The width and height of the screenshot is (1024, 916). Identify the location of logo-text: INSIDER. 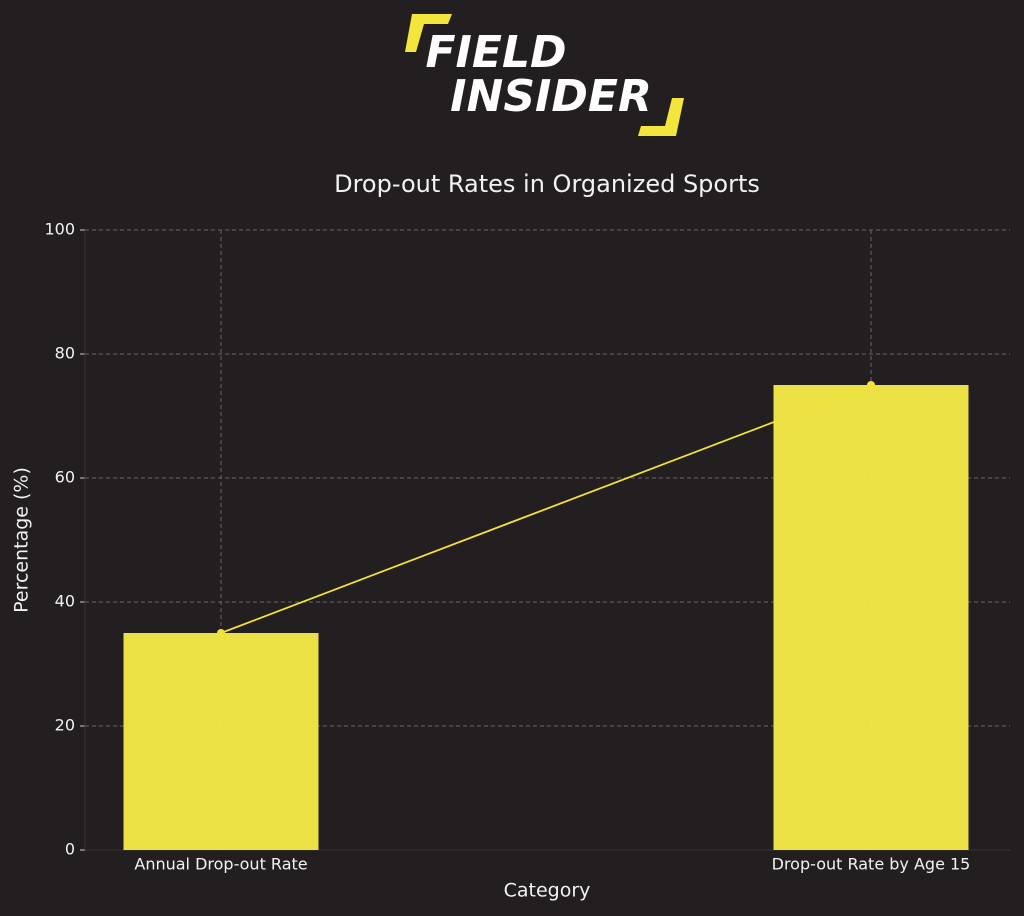
(551, 96).